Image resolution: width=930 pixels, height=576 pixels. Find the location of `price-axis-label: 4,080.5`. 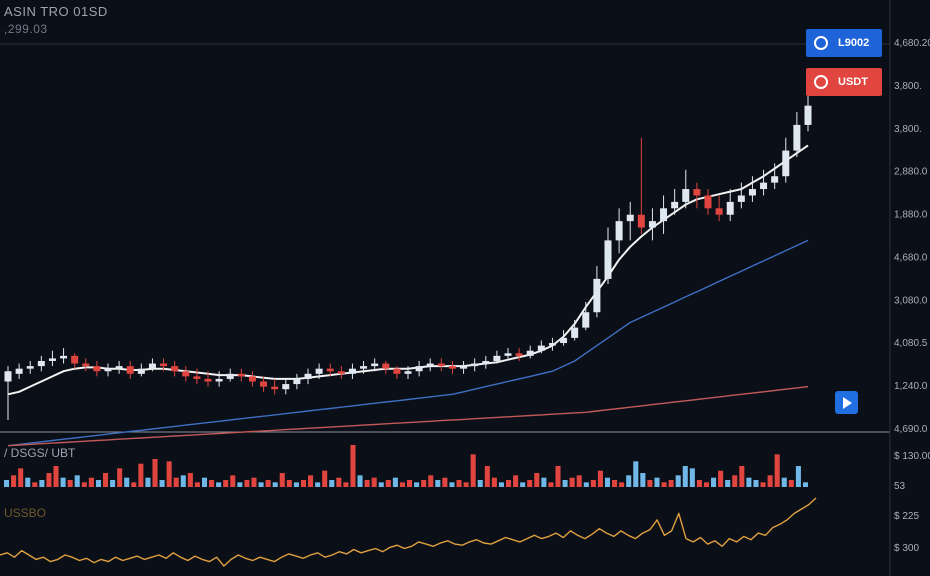

price-axis-label: 4,080.5 is located at coordinates (911, 343).